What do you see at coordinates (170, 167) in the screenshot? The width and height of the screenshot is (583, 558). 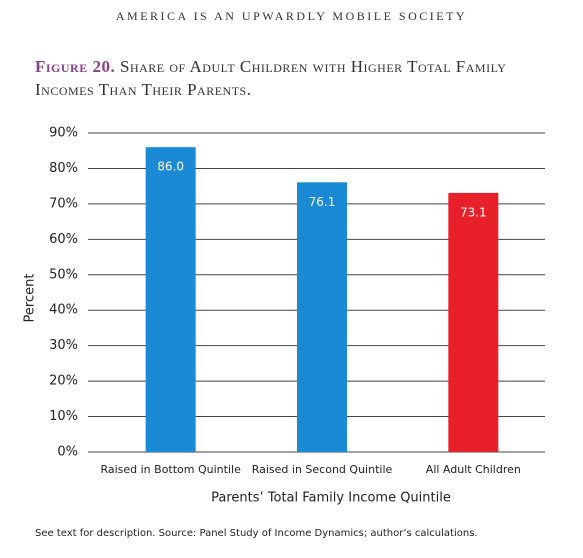 I see `value-label: 86.0` at bounding box center [170, 167].